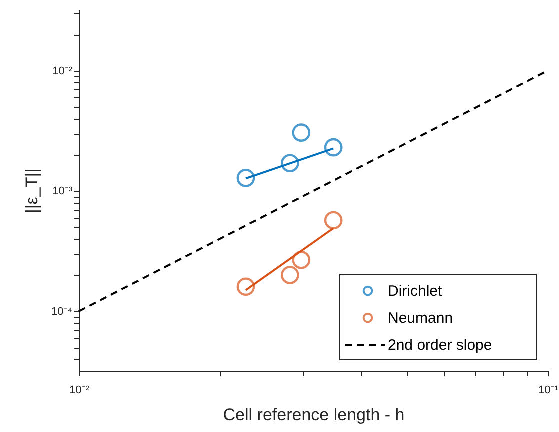  I want to click on x-axis-title: Cell reference length - h, so click(314, 415).